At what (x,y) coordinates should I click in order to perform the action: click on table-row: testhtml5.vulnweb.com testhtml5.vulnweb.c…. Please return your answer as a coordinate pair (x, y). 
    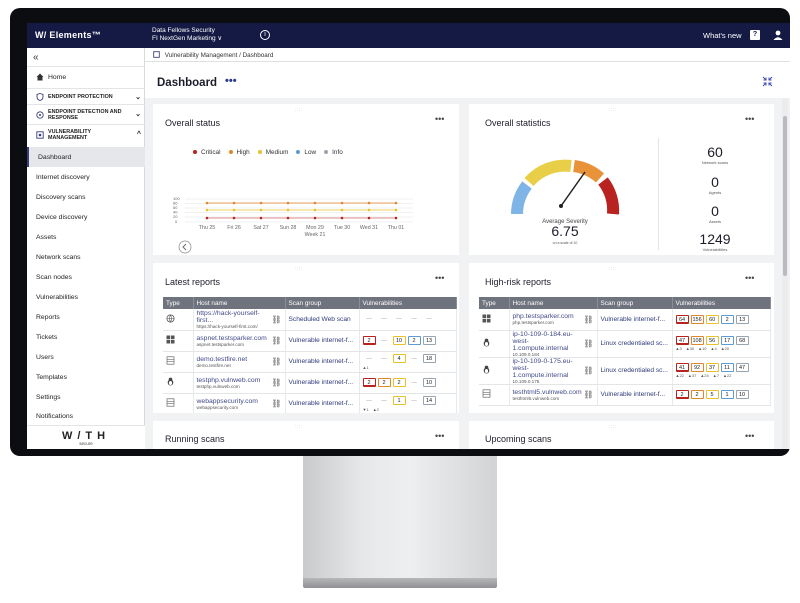
    Looking at the image, I should click on (625, 395).